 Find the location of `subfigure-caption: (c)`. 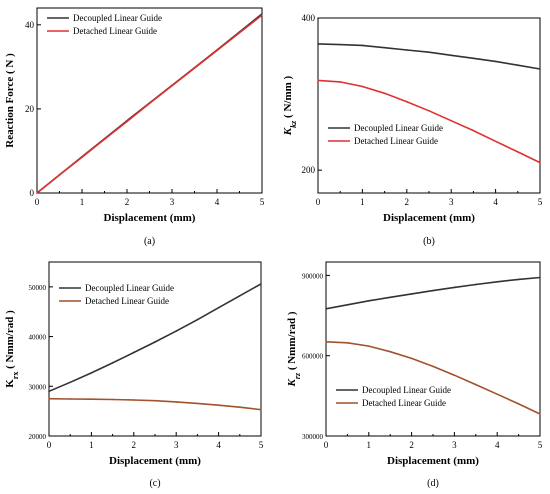

subfigure-caption: (c) is located at coordinates (154, 483).